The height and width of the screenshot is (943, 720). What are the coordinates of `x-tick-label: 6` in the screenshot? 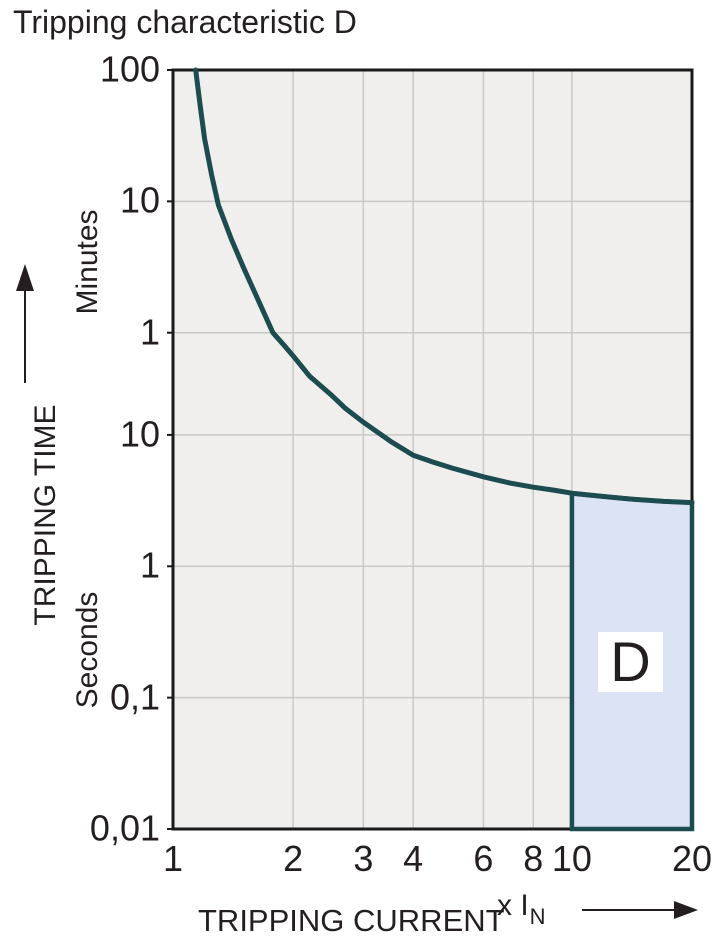 It's located at (483, 858).